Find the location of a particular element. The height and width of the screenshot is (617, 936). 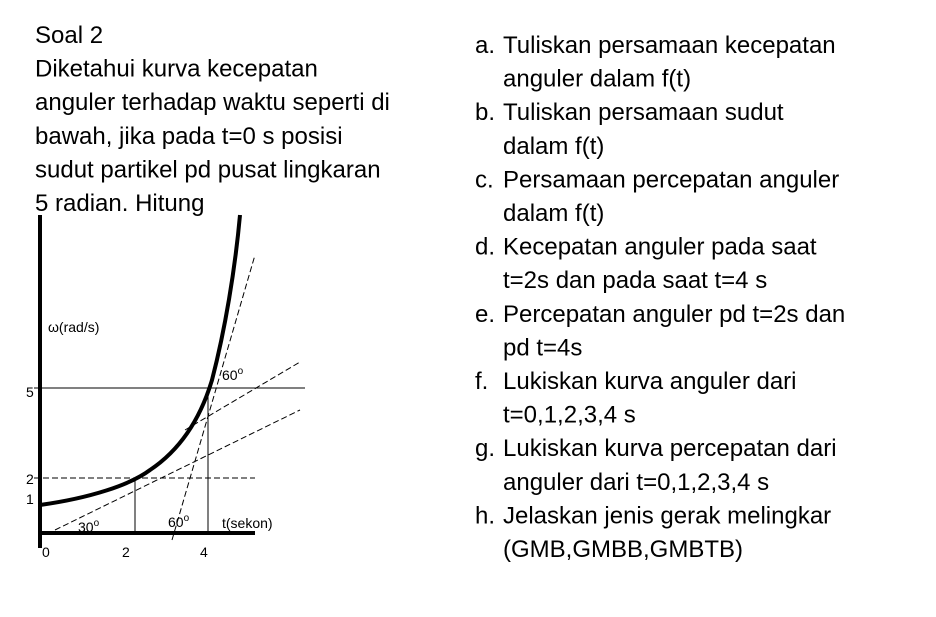

question-letter: a. is located at coordinates (485, 45).